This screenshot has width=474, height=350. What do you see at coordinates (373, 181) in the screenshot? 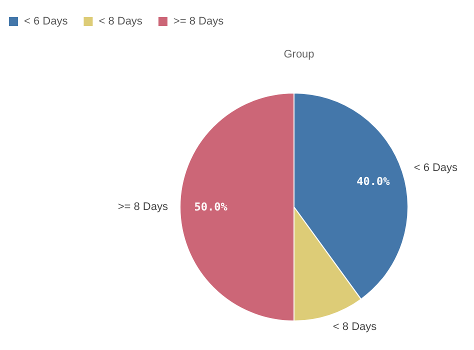
I see `data-label: 40.0%` at bounding box center [373, 181].